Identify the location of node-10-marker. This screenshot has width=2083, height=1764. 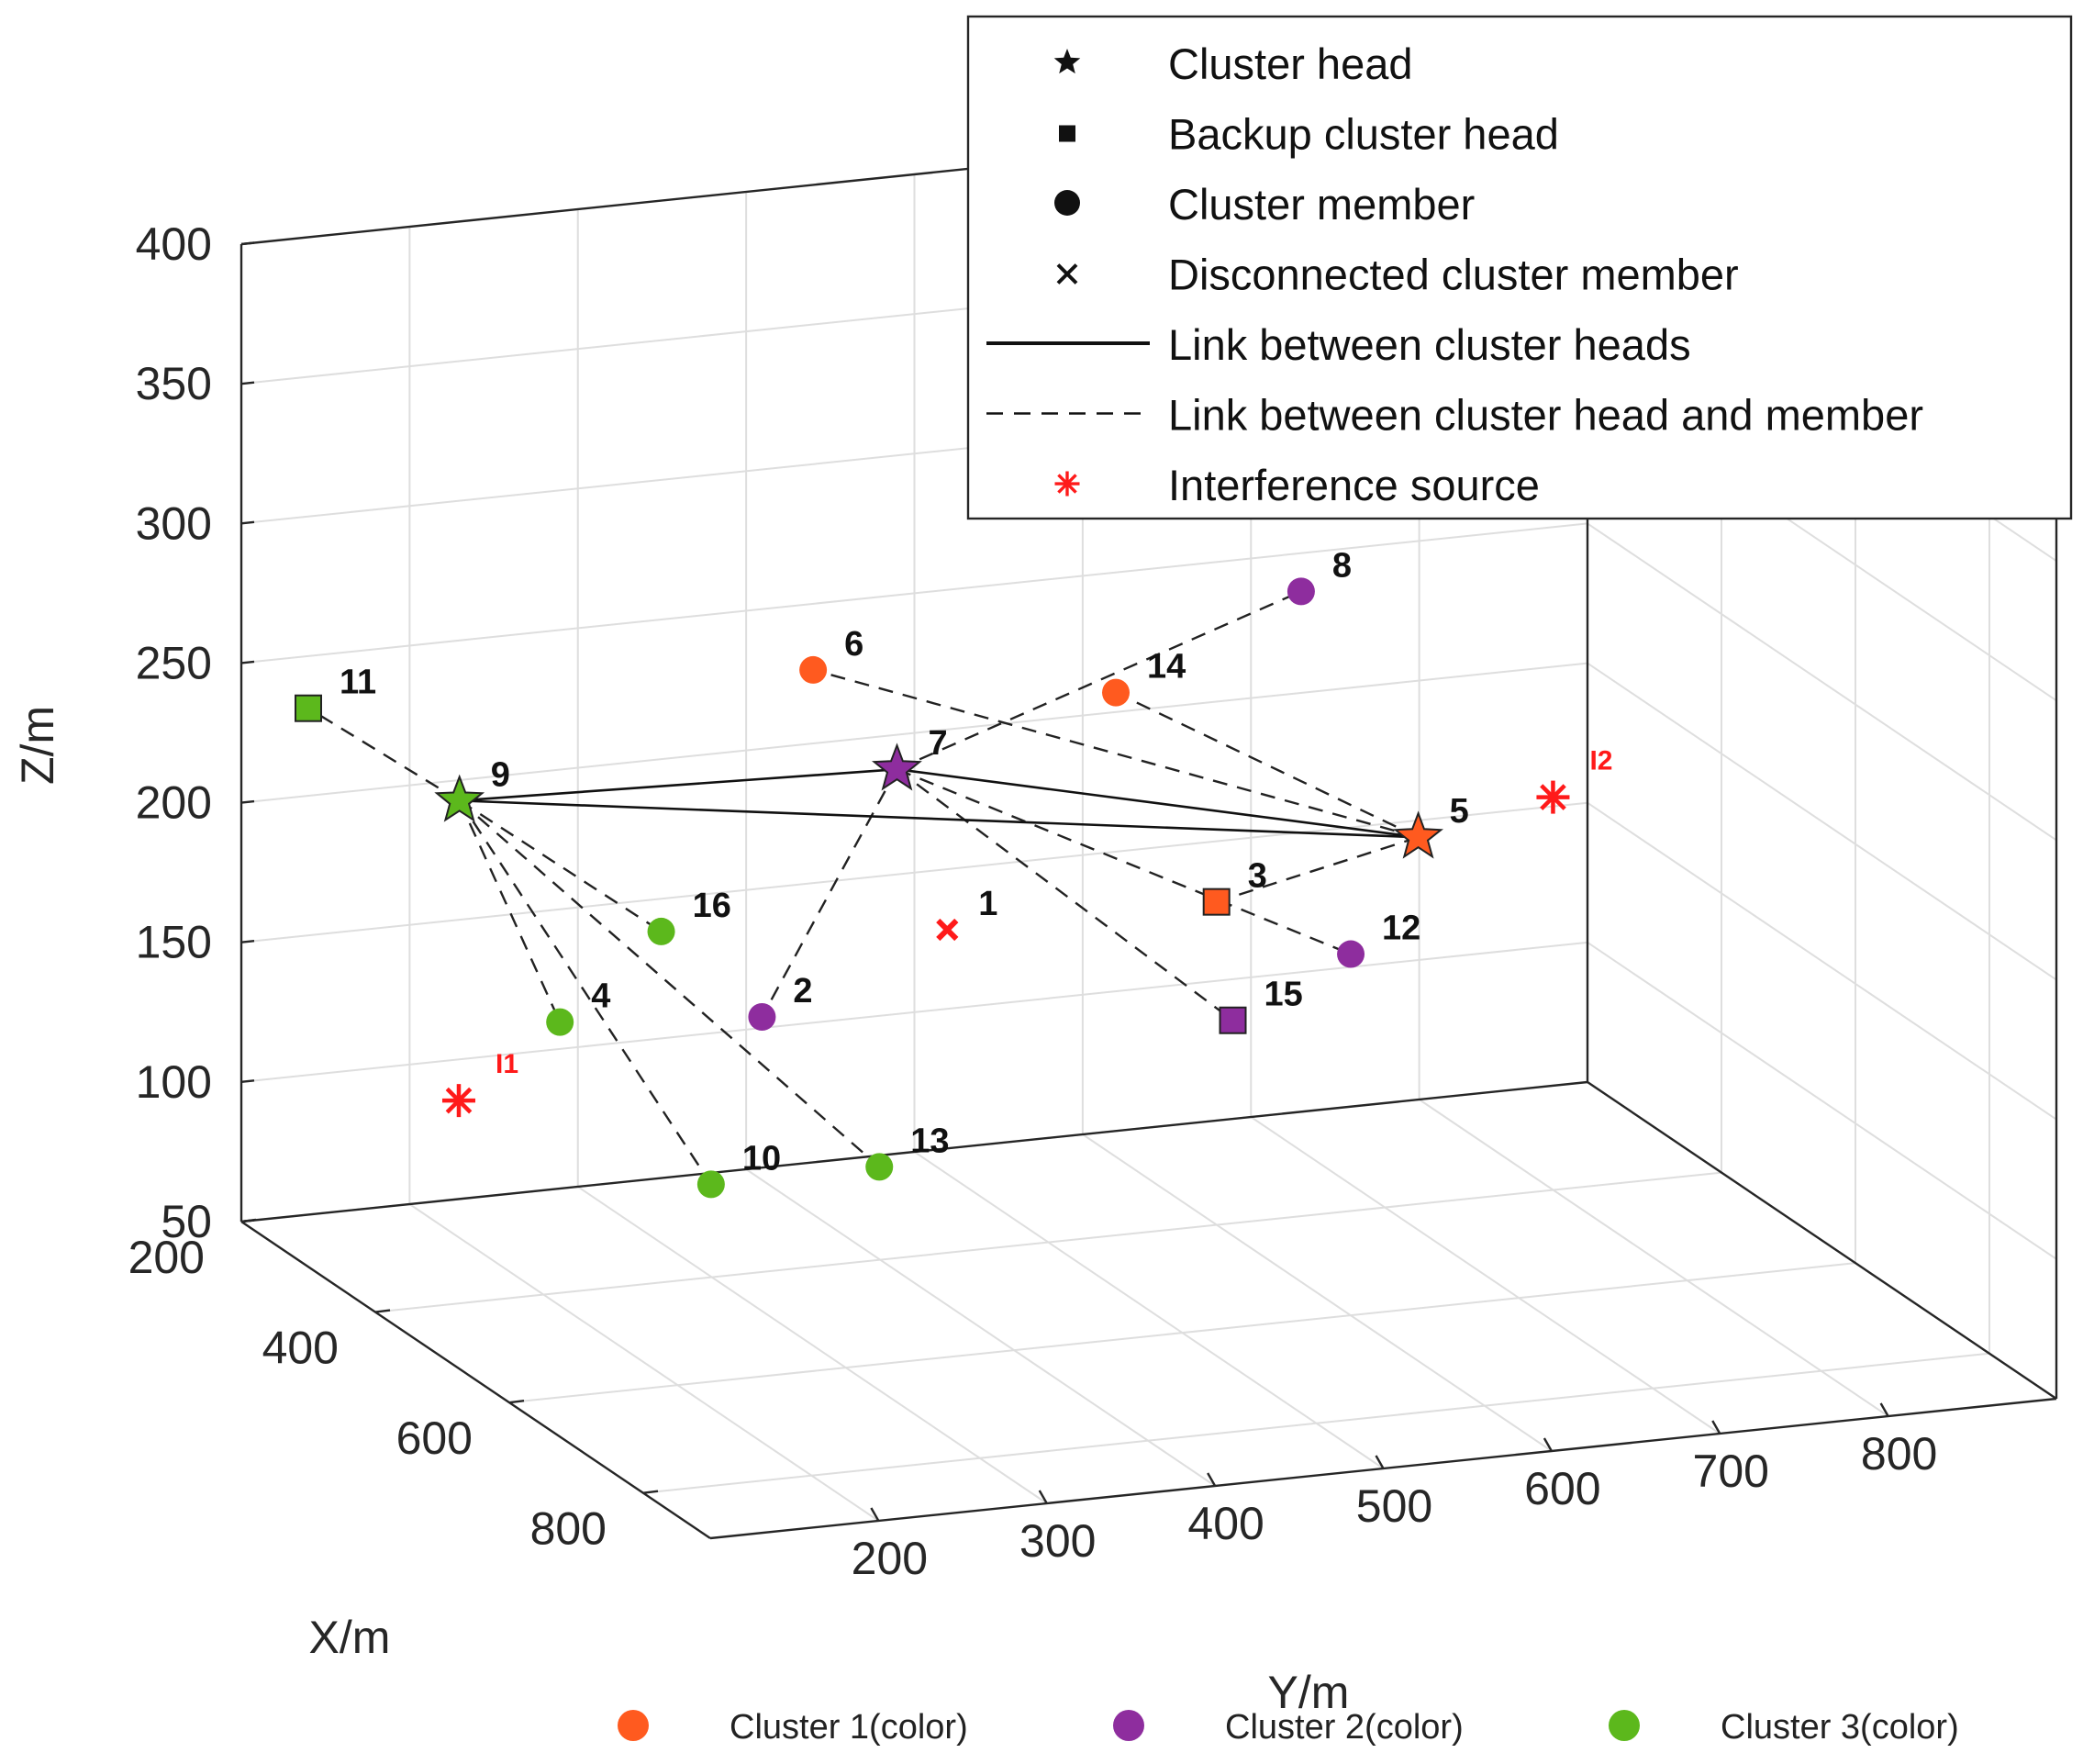
(711, 1184).